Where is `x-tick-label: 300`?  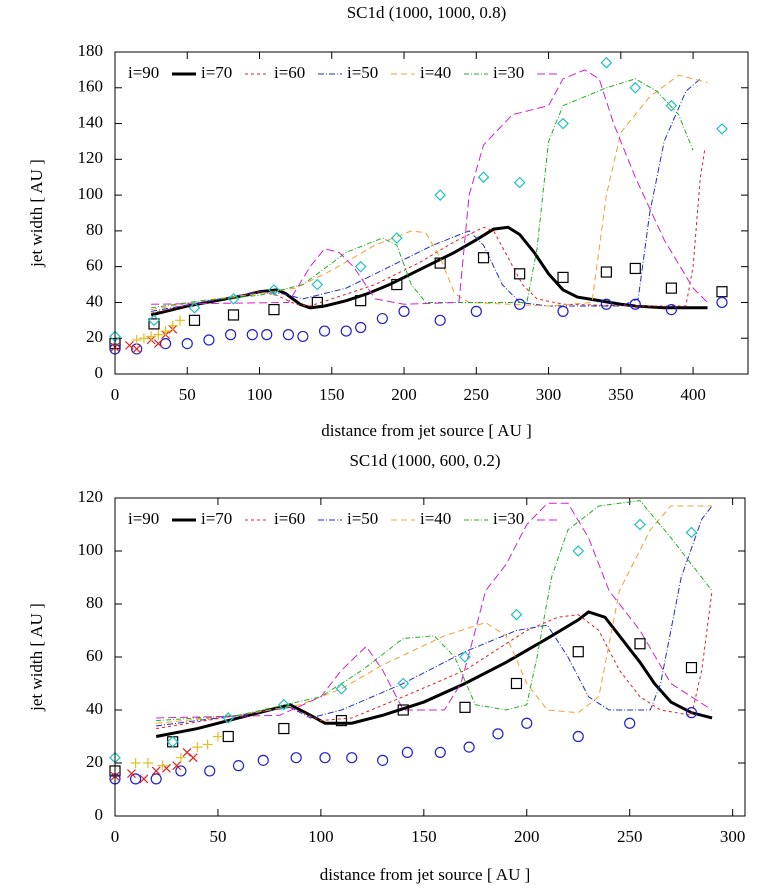 x-tick-label: 300 is located at coordinates (549, 394).